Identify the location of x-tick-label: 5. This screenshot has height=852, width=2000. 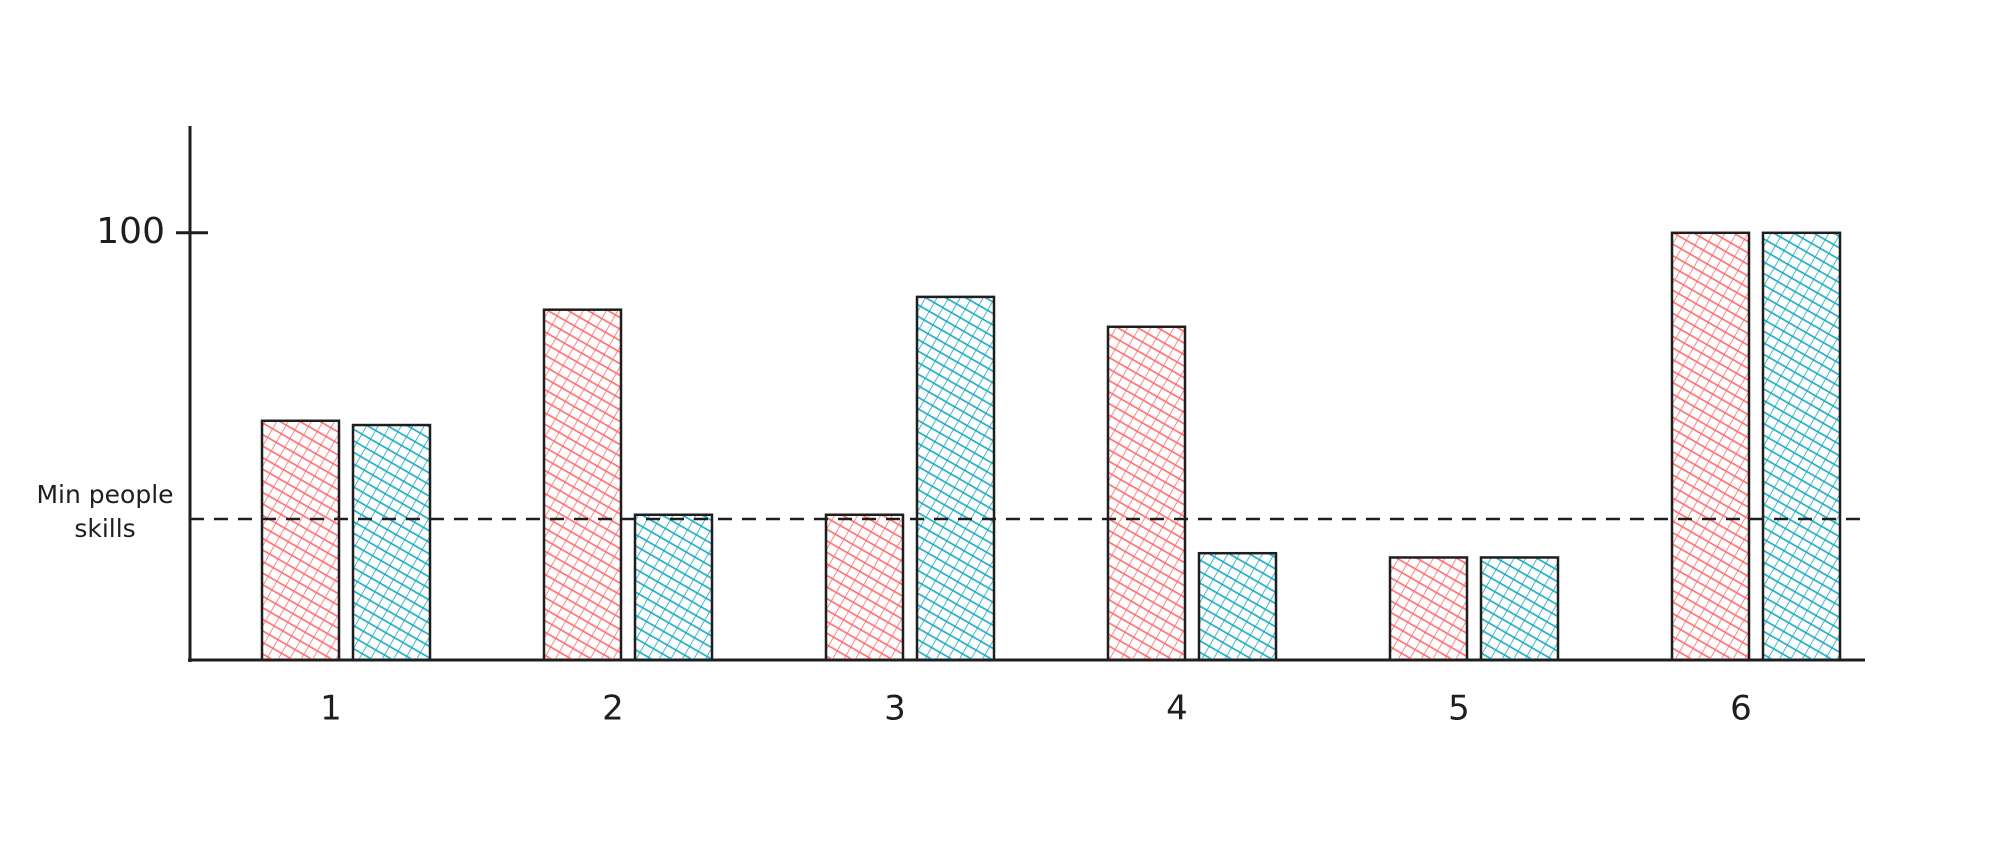
(1459, 709).